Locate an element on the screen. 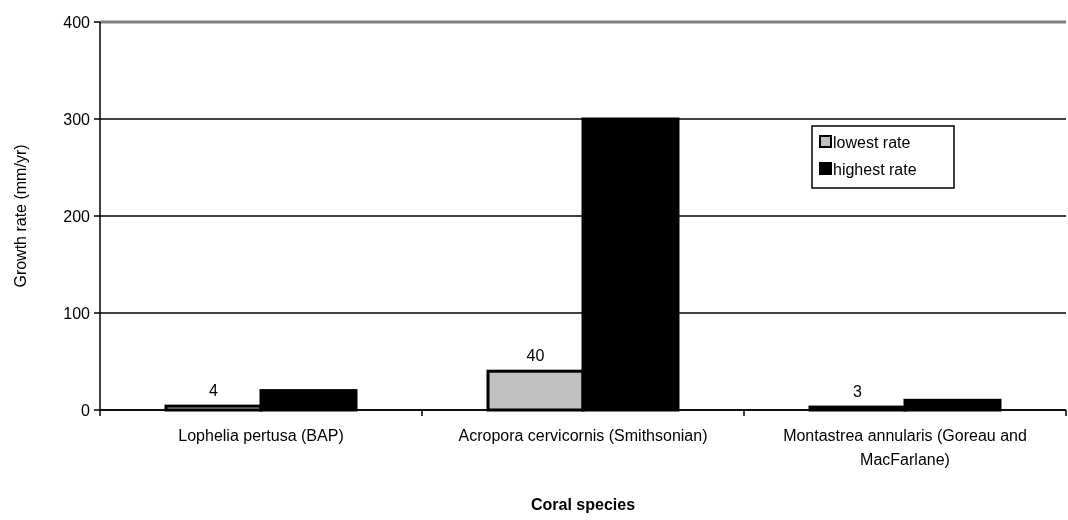  legend-label: highest rate is located at coordinates (875, 169).